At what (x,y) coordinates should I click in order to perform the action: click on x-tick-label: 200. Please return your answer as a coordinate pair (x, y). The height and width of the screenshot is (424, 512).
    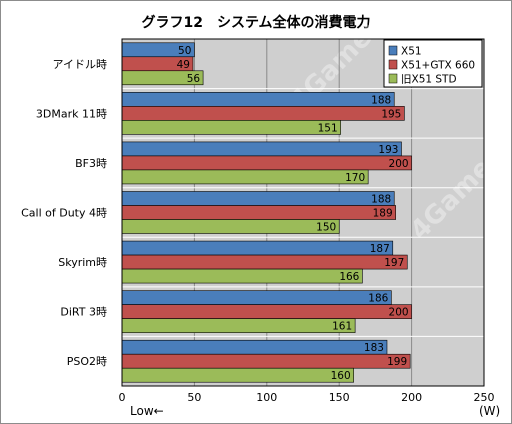
    Looking at the image, I should click on (411, 397).